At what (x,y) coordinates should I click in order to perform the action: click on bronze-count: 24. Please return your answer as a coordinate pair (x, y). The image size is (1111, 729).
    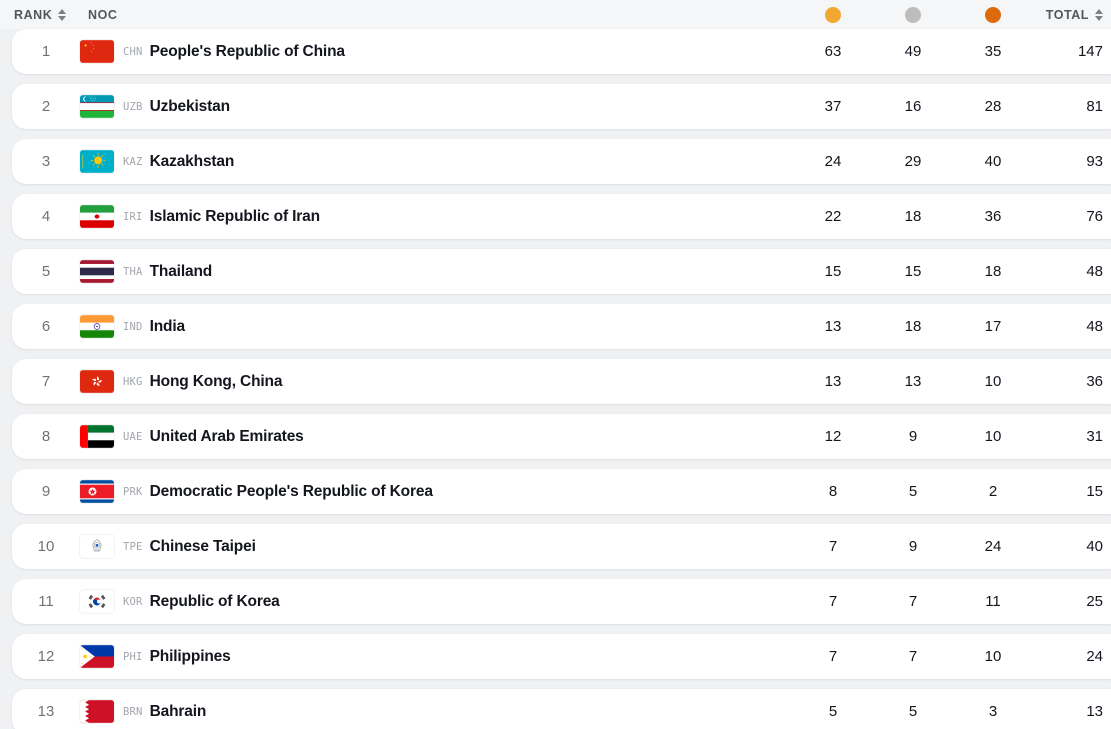
    Looking at the image, I should click on (993, 546).